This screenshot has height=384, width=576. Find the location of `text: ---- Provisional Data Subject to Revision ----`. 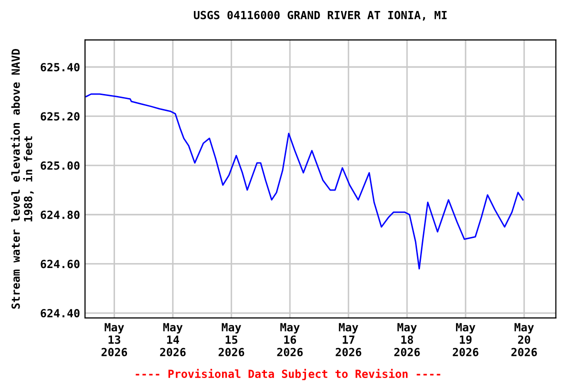

text: ---- Provisional Data Subject to Revision ---- is located at coordinates (288, 374).